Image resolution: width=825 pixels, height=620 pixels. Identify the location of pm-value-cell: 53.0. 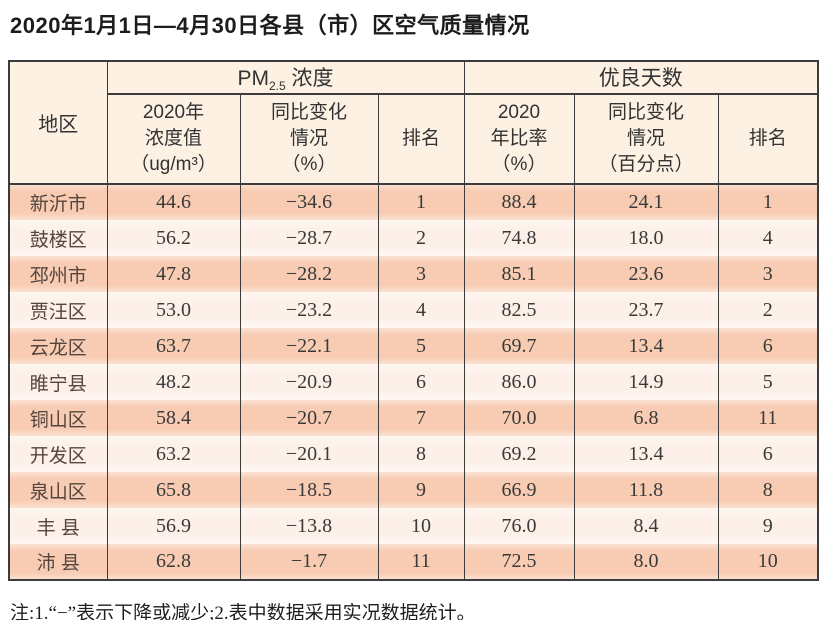
(173, 310).